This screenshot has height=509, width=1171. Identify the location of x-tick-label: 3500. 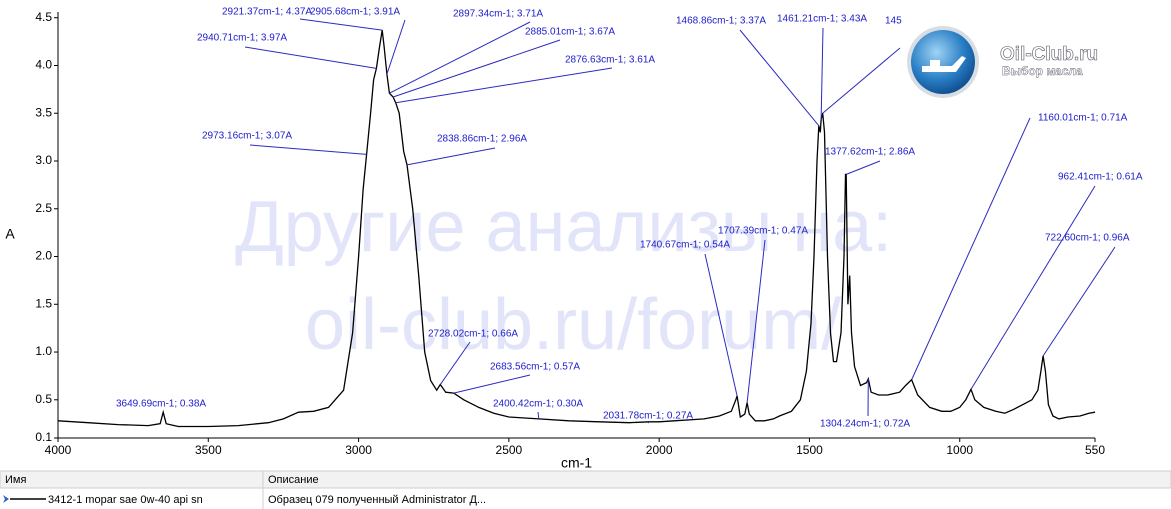
(208, 450).